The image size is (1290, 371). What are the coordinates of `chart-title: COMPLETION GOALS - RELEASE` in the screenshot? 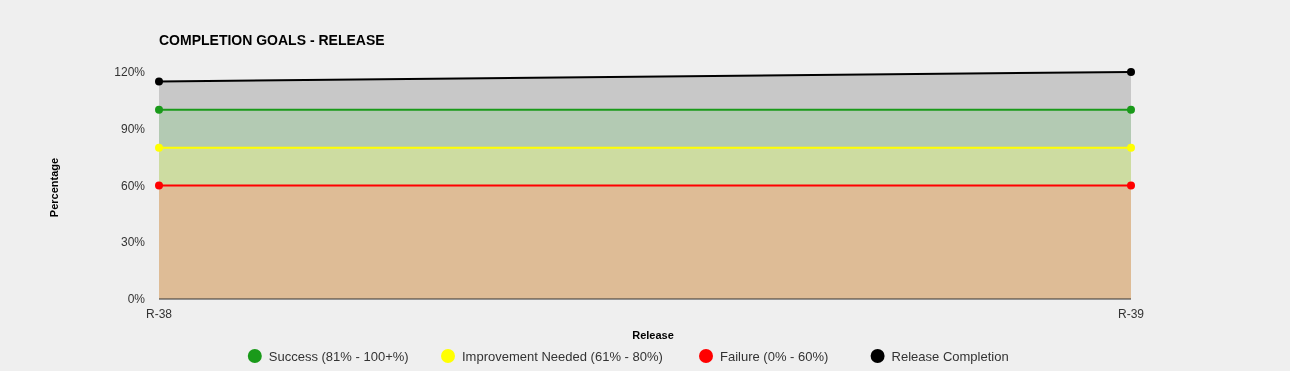 It's located at (272, 40).